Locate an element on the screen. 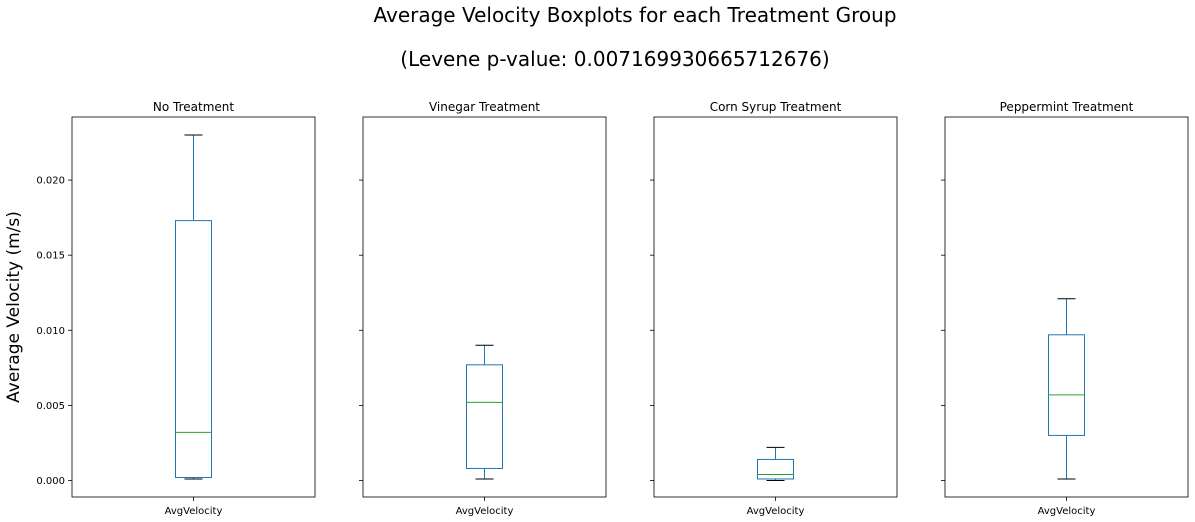 Image resolution: width=1195 pixels, height=522 pixels. subplot-title: Vinegar Treatment is located at coordinates (484, 107).